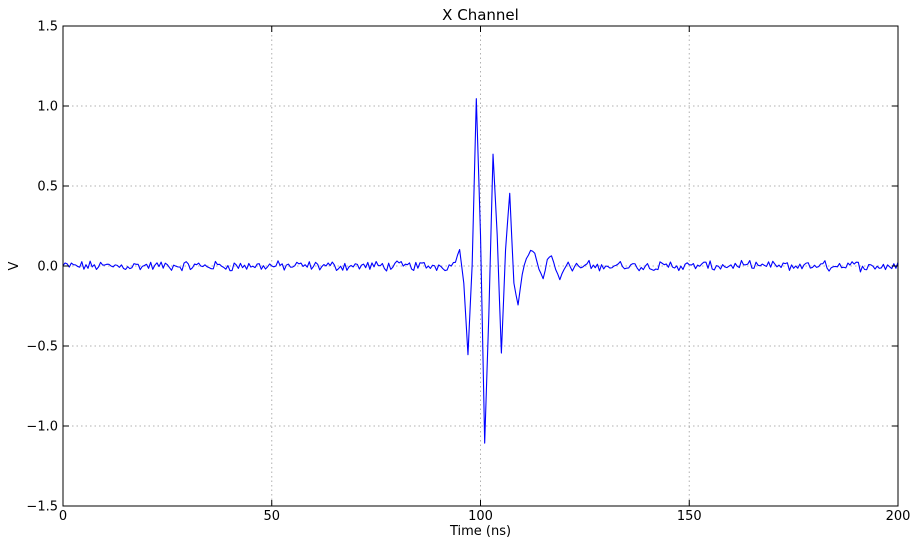 The height and width of the screenshot is (541, 911). Describe the element at coordinates (14, 265) in the screenshot. I see `y-axis-label: V` at that location.